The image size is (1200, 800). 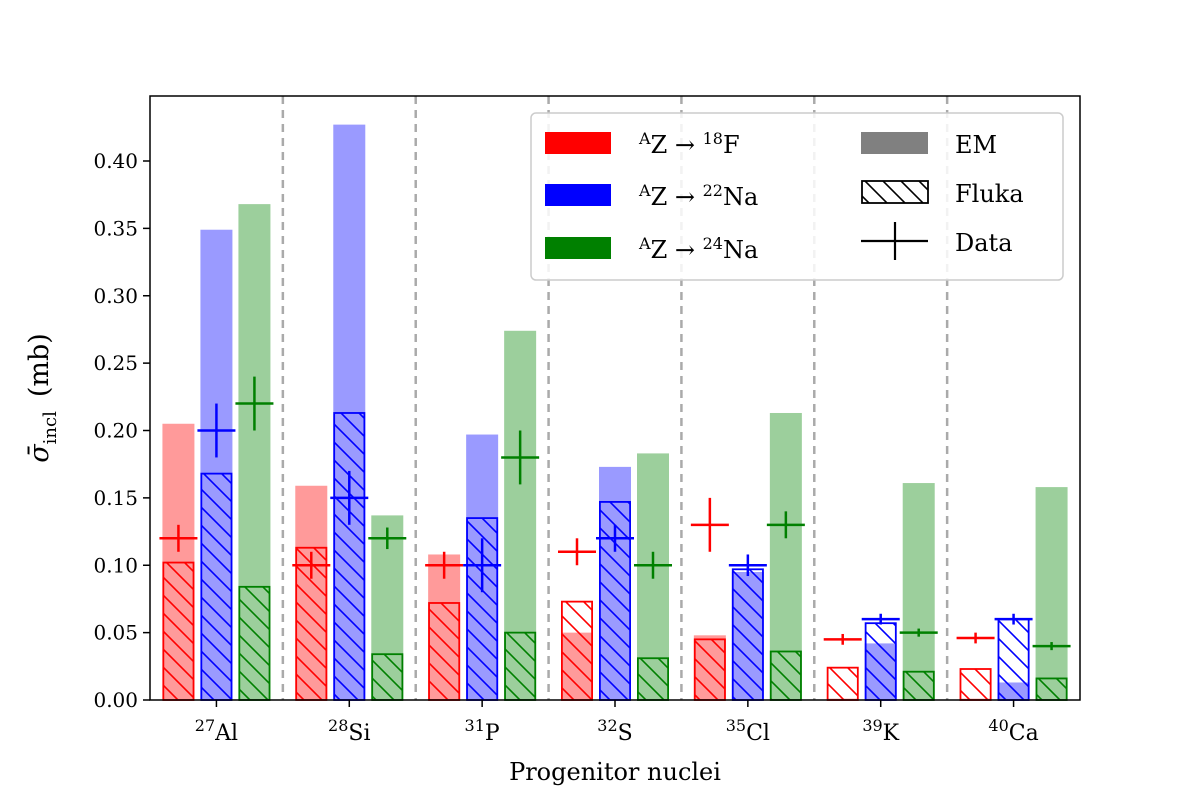 What do you see at coordinates (736, 725) in the screenshot?
I see `x-tick-mass-number: 35` at bounding box center [736, 725].